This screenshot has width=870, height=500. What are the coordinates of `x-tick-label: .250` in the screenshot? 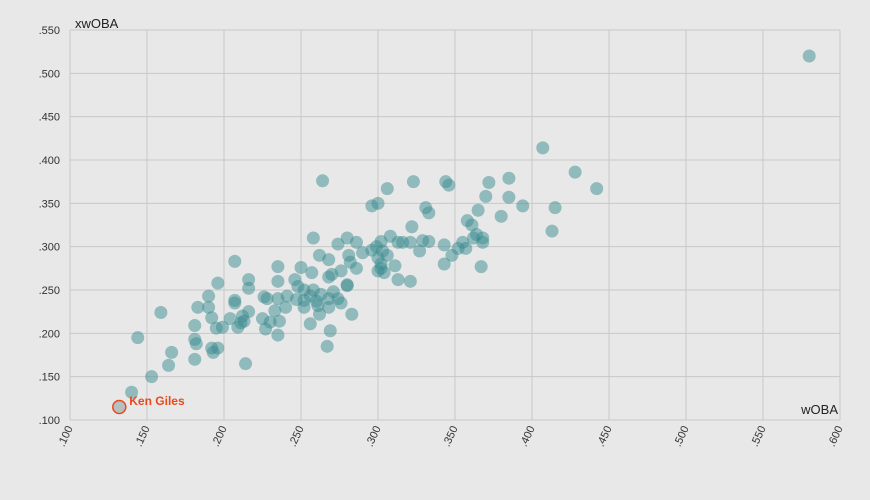 It's located at (297, 436).